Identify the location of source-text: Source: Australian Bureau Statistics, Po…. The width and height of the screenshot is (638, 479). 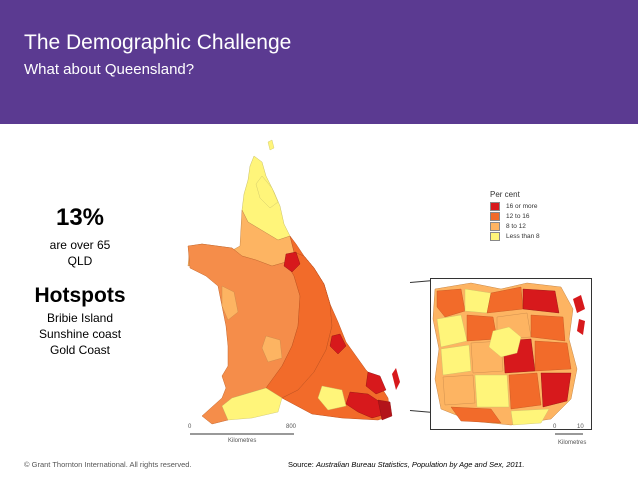
(406, 464).